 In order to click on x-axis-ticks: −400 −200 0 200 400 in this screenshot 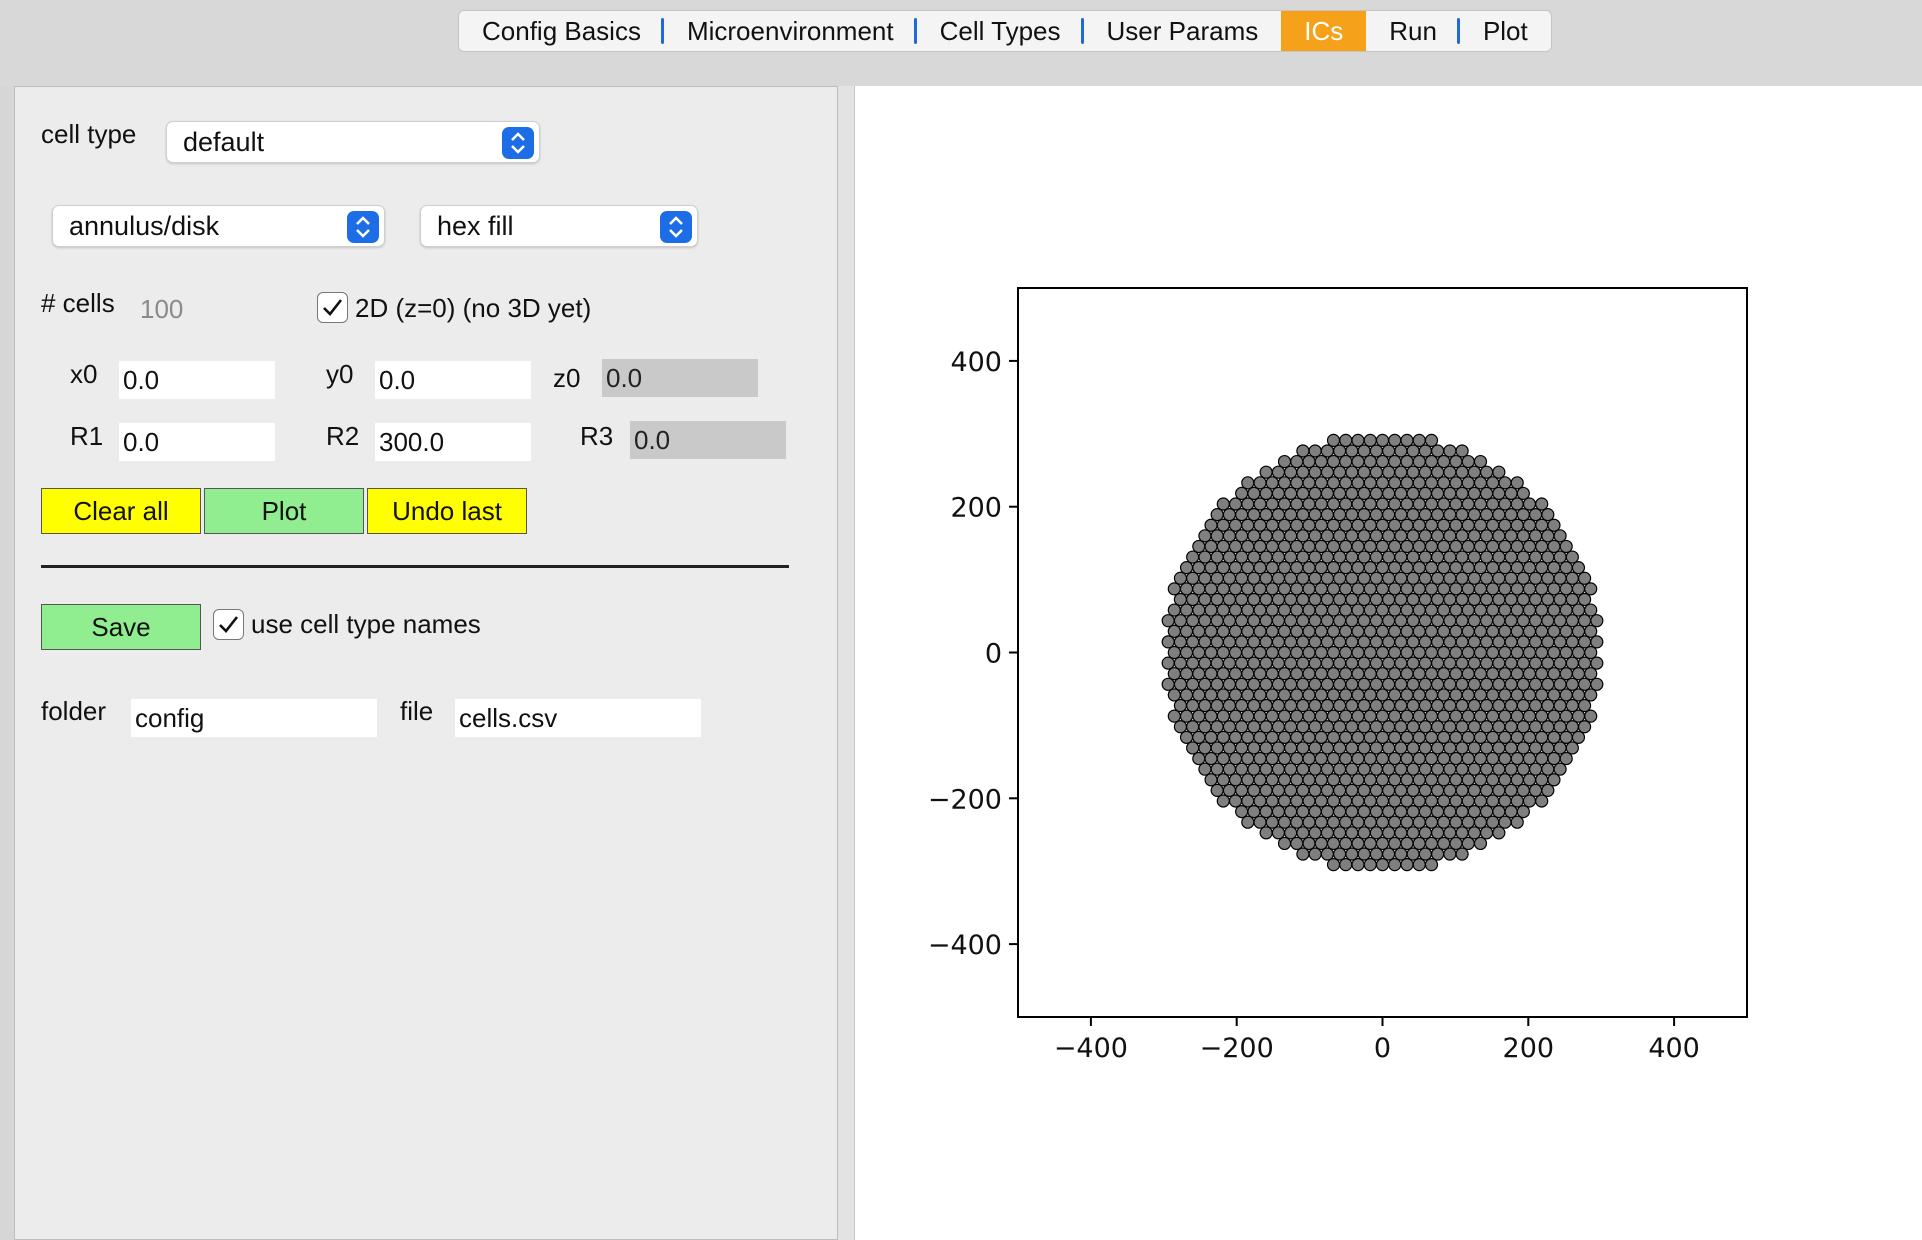, I will do `click(1377, 1040)`.